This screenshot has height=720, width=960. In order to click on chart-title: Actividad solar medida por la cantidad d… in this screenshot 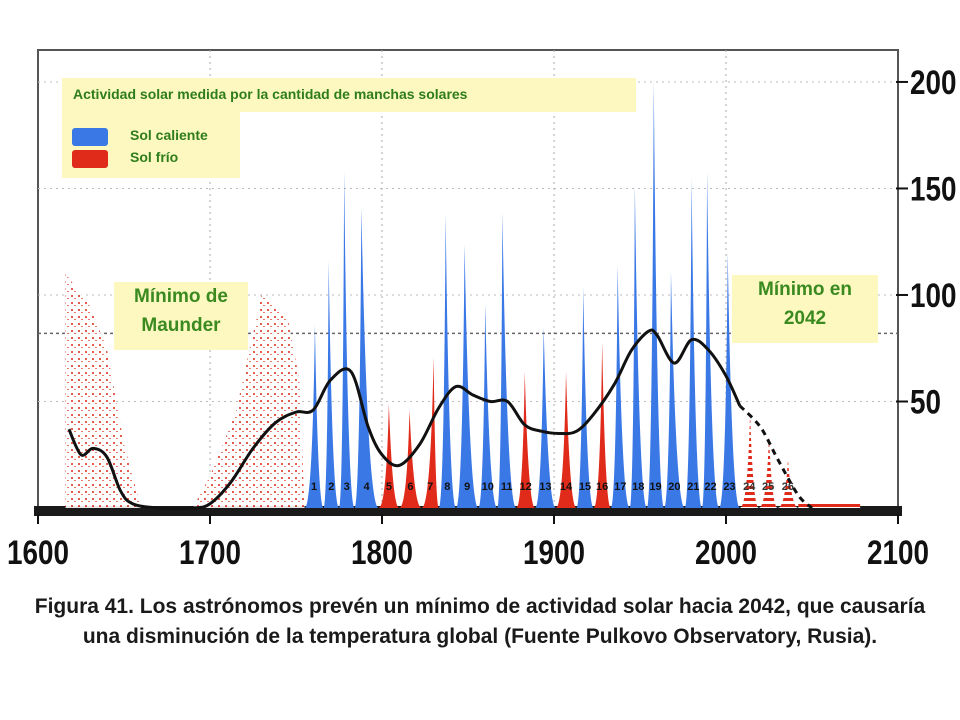, I will do `click(270, 94)`.